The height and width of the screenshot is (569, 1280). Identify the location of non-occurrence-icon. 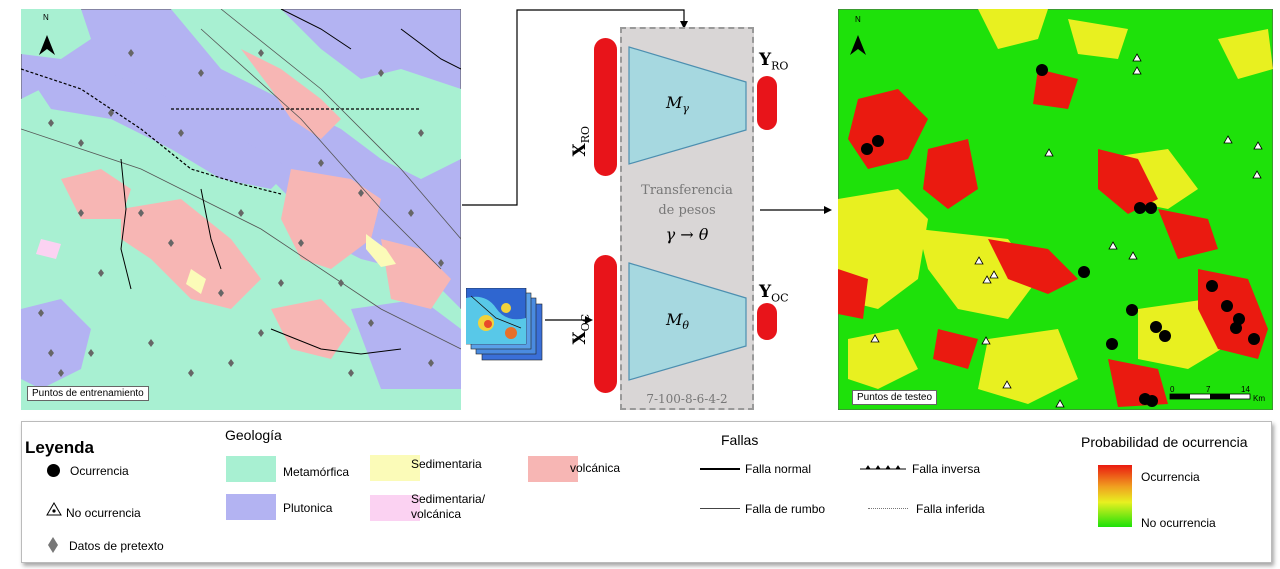
(54, 509).